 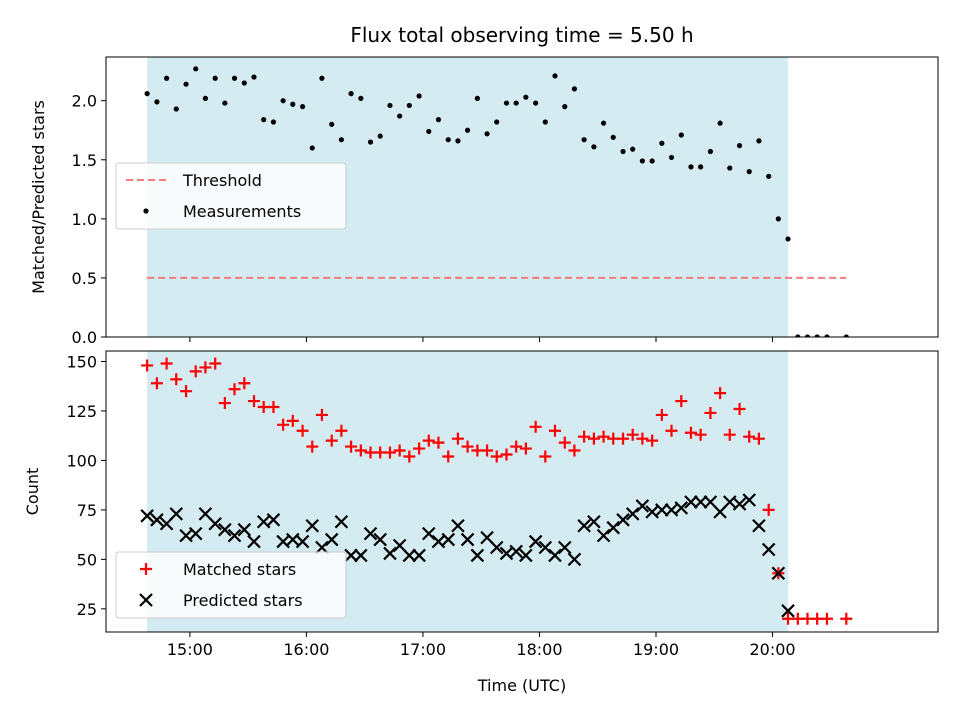 What do you see at coordinates (772, 649) in the screenshot?
I see `x-tick-label: 20:00` at bounding box center [772, 649].